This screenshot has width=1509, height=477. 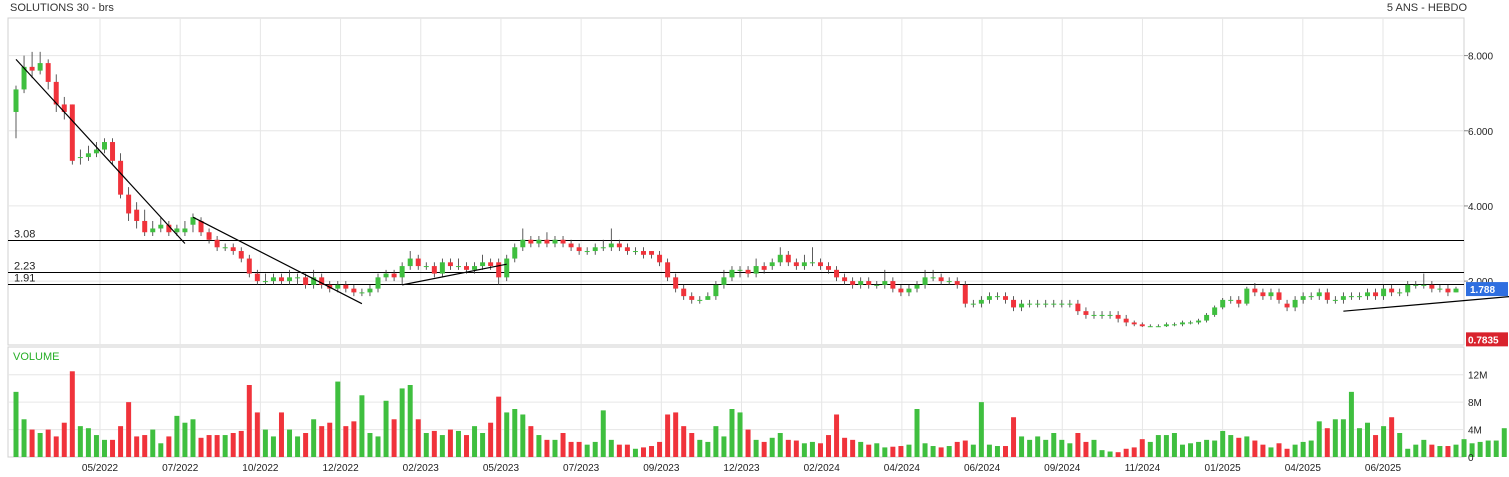 I want to click on low-price-badge-label: 0.7835, so click(x=1483, y=340).